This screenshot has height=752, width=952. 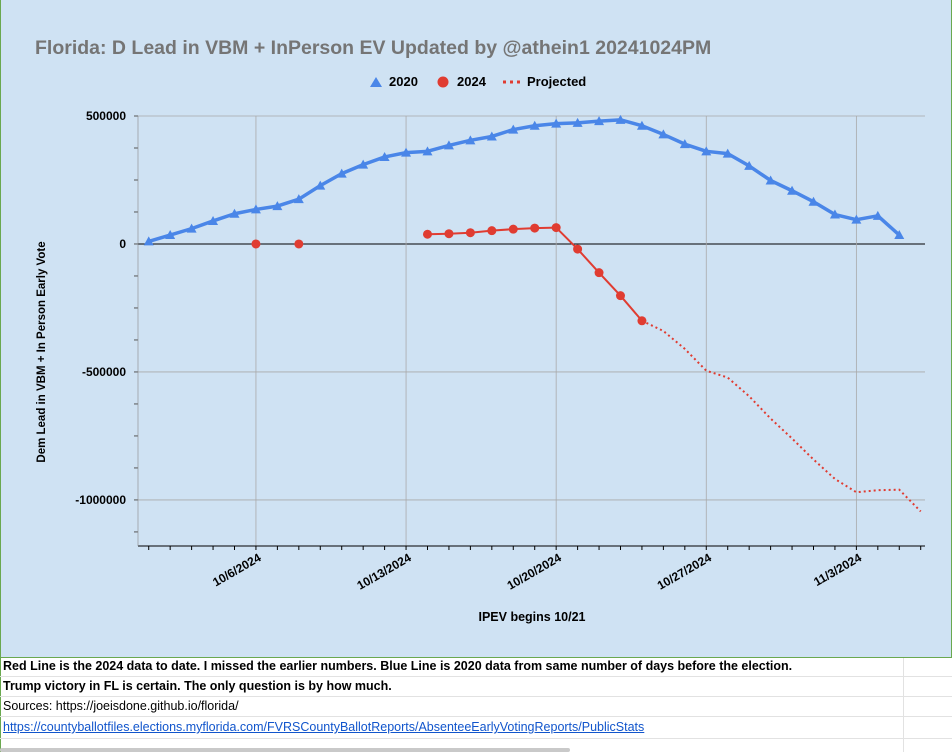 I want to click on y-tick-label: -1000000, so click(x=100, y=500).